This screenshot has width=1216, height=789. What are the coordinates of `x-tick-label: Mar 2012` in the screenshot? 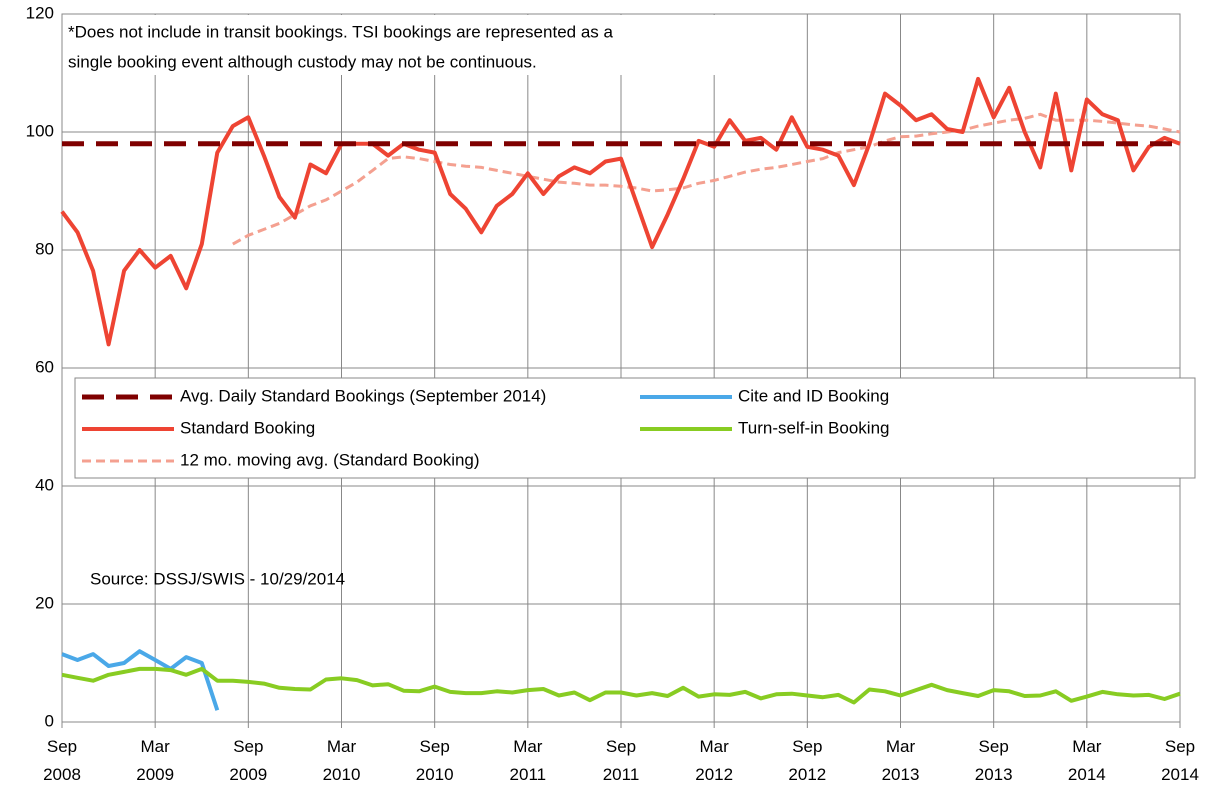 It's located at (714, 760).